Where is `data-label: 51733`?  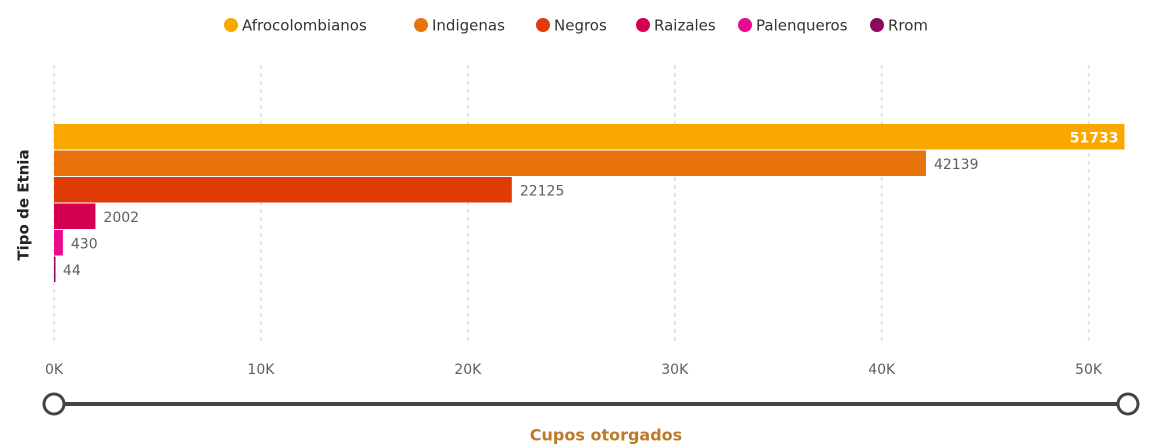 data-label: 51733 is located at coordinates (1094, 138).